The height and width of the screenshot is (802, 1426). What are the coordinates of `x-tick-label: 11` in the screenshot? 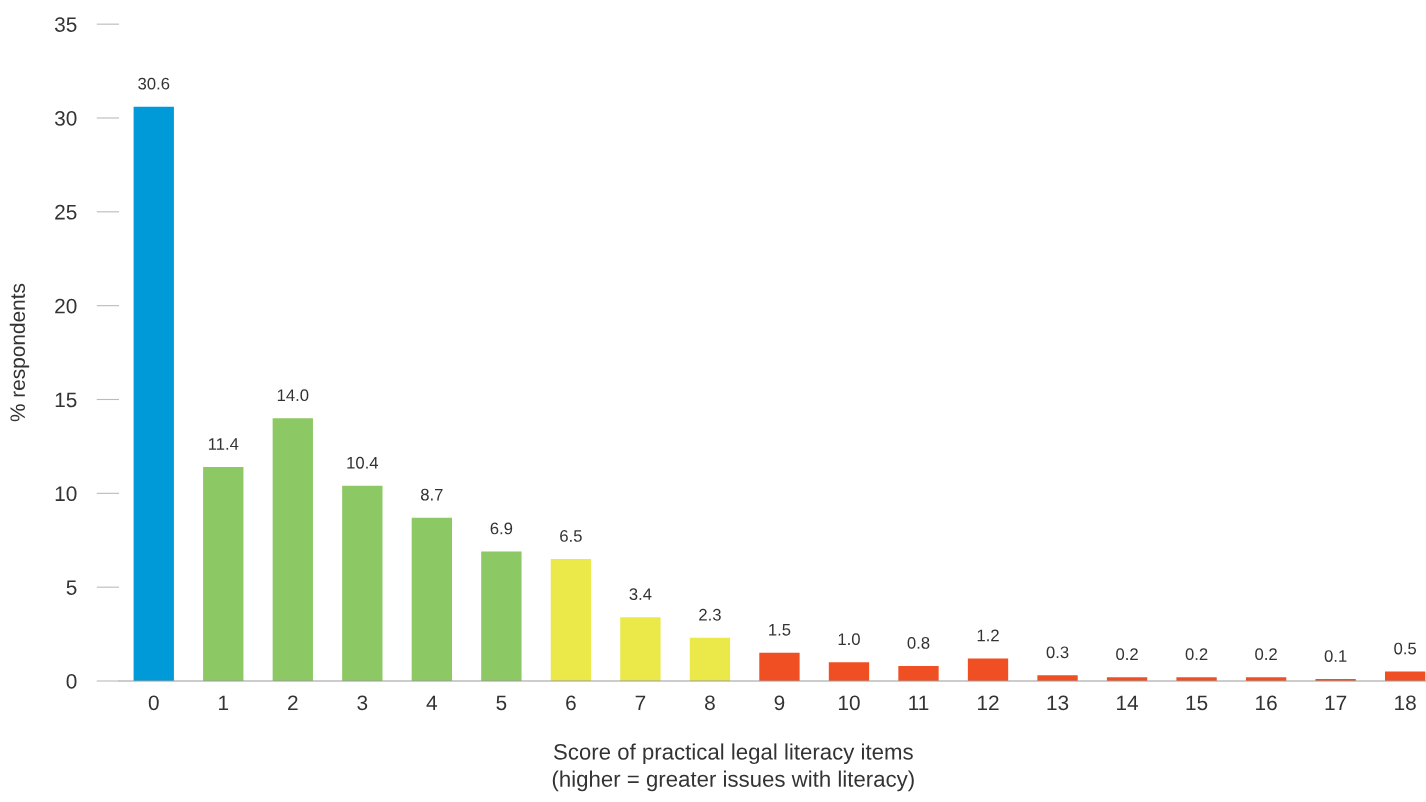 It's located at (919, 702).